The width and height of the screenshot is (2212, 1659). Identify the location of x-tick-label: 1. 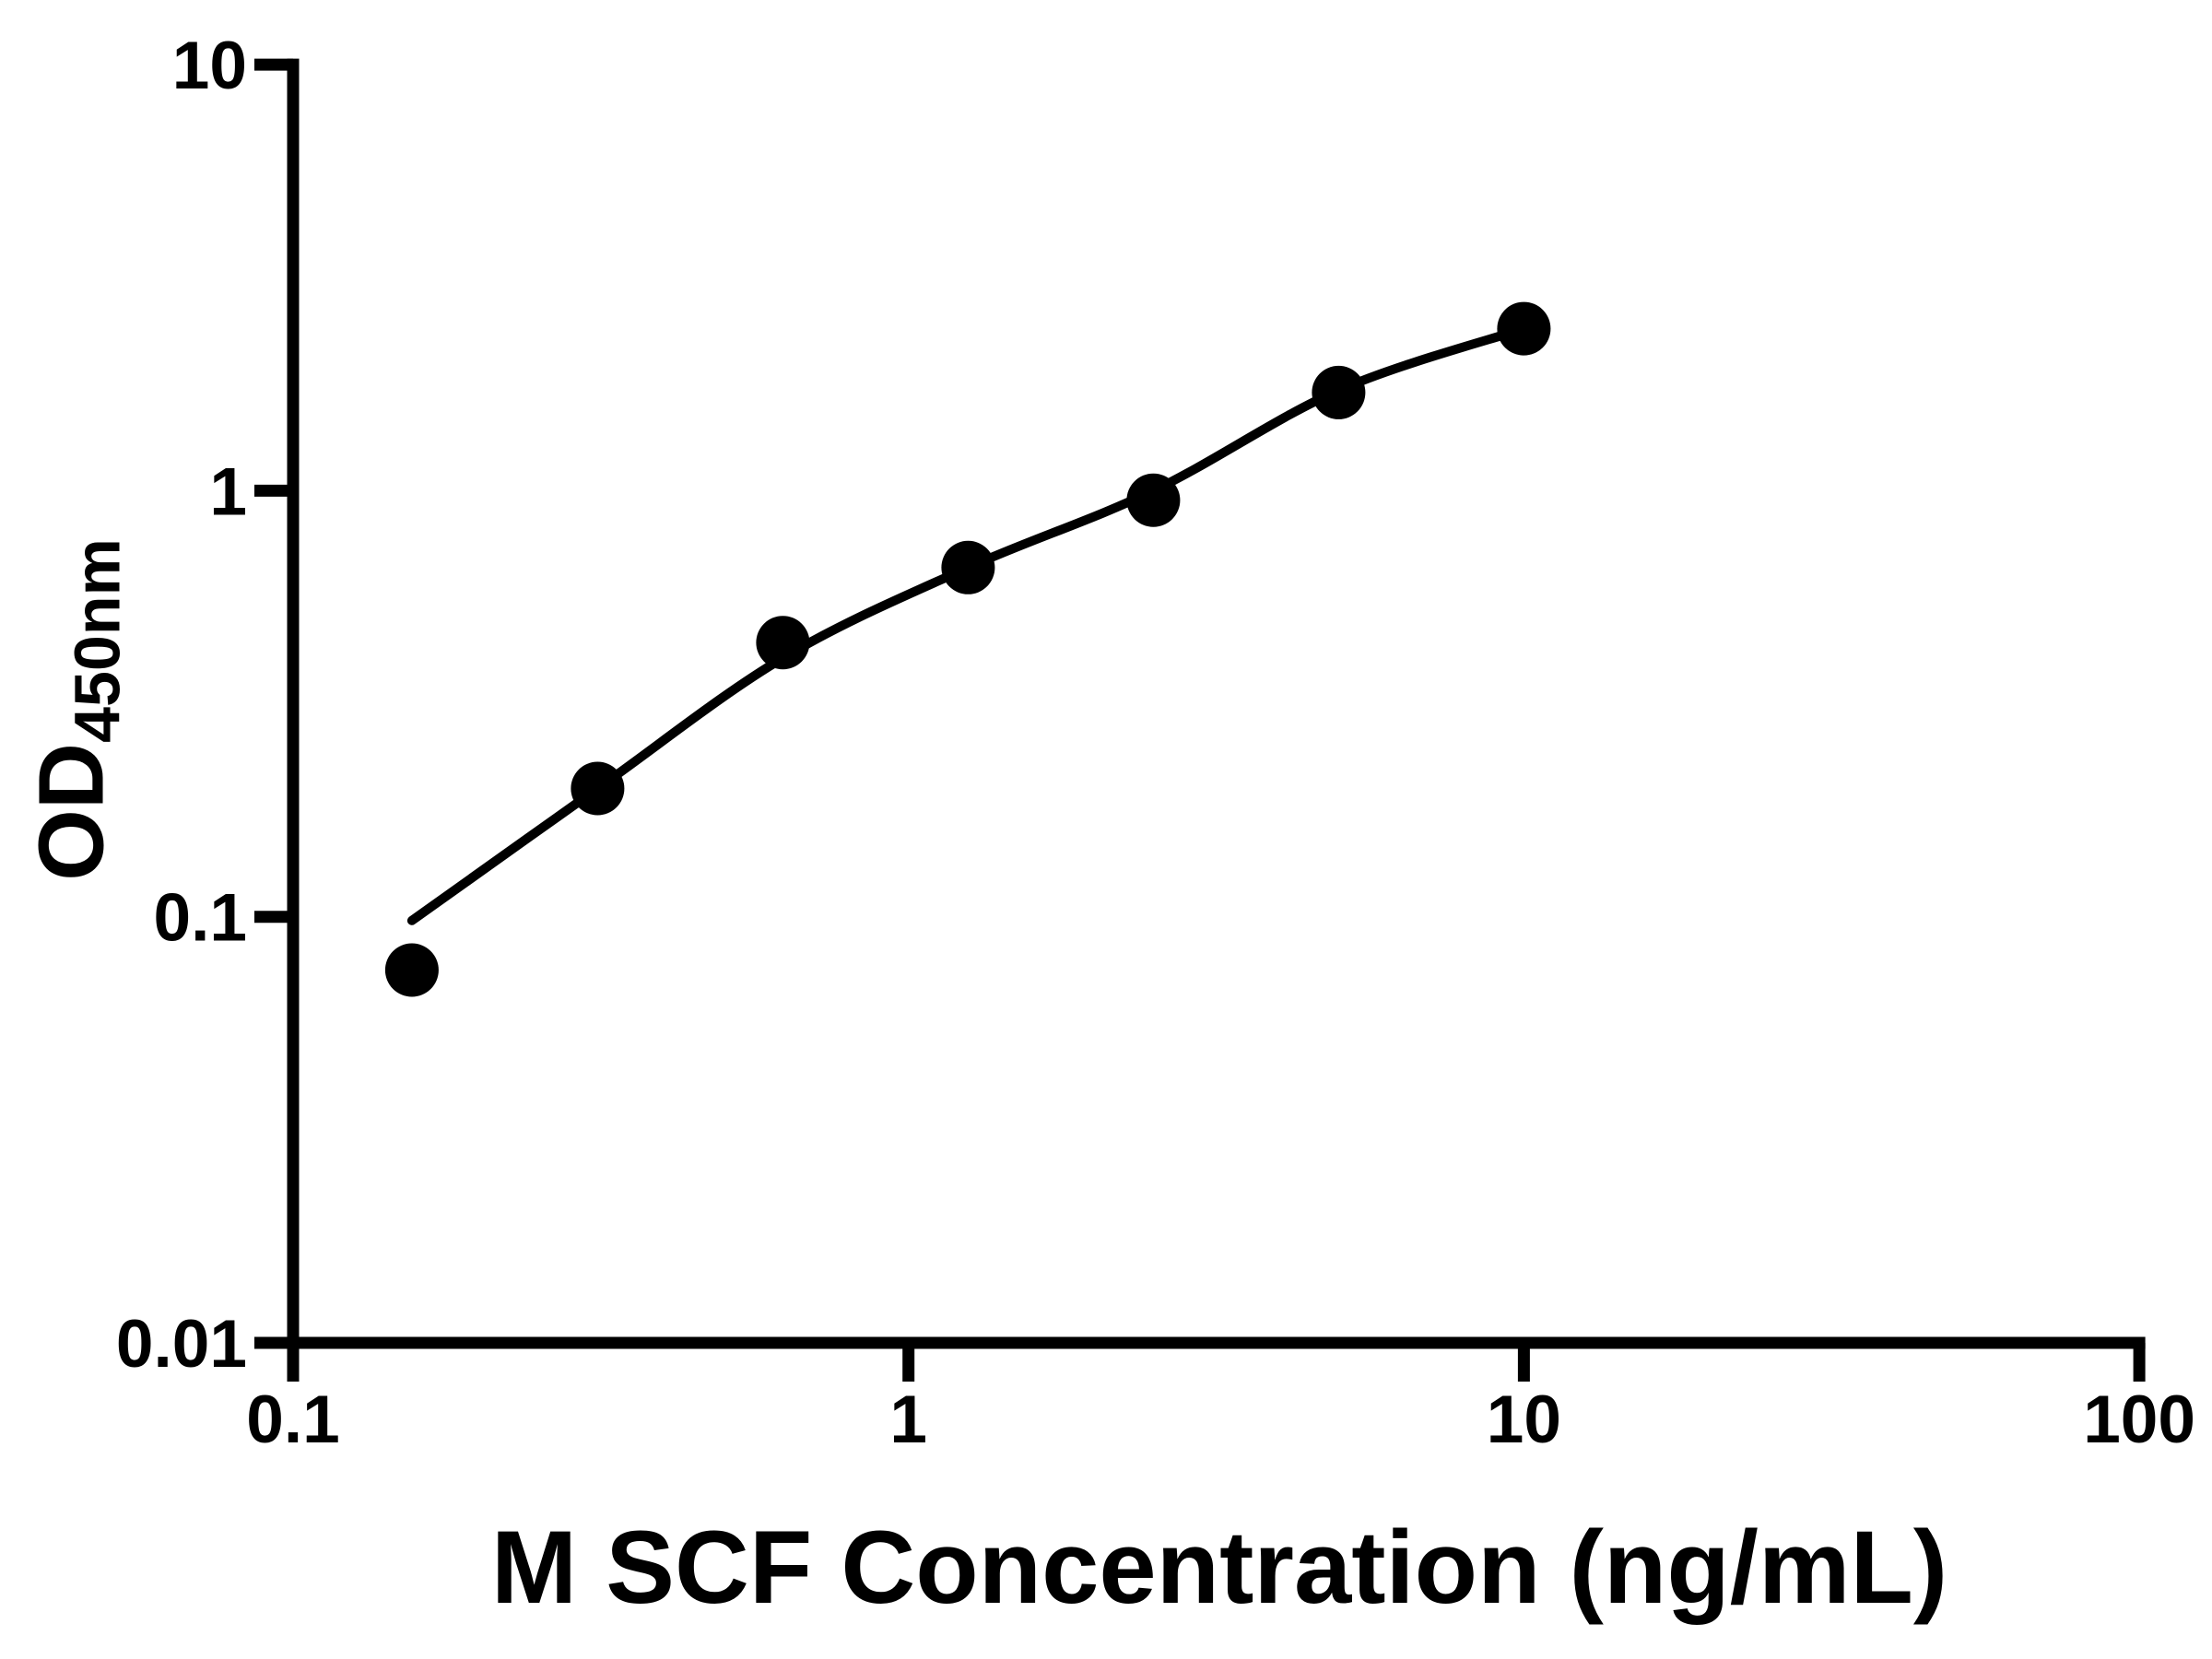
(908, 1419).